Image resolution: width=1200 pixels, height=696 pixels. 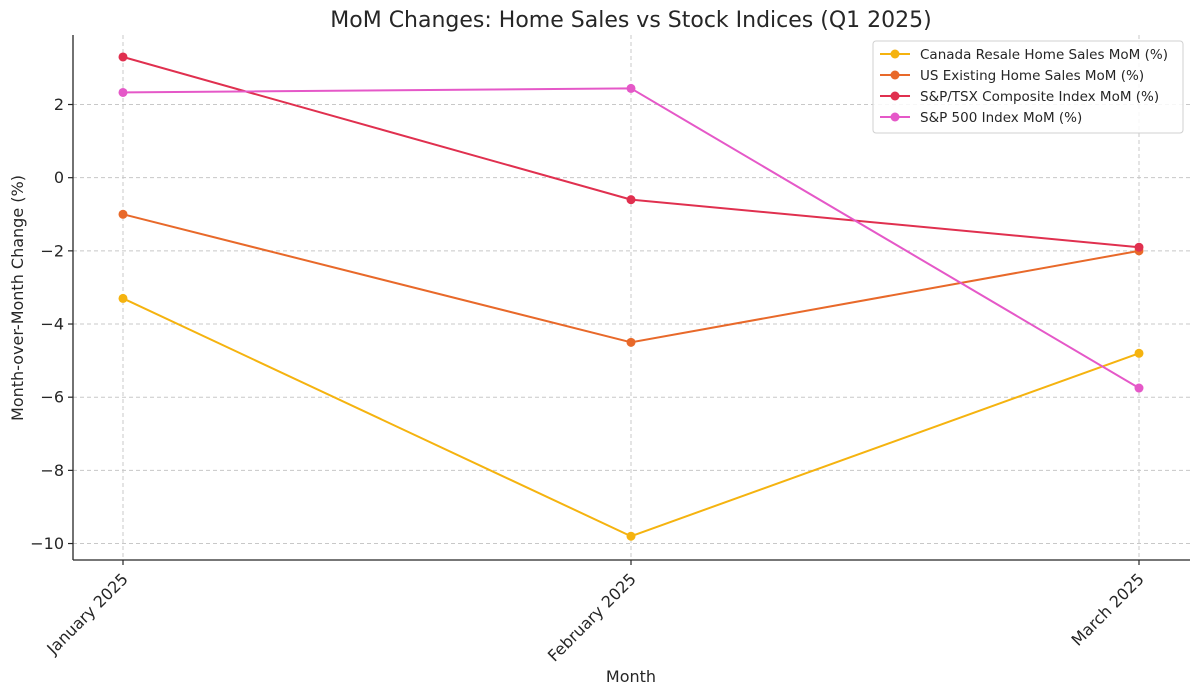 I want to click on legend-label: Canada Resale Home Sales MoM (%), so click(x=1044, y=55).